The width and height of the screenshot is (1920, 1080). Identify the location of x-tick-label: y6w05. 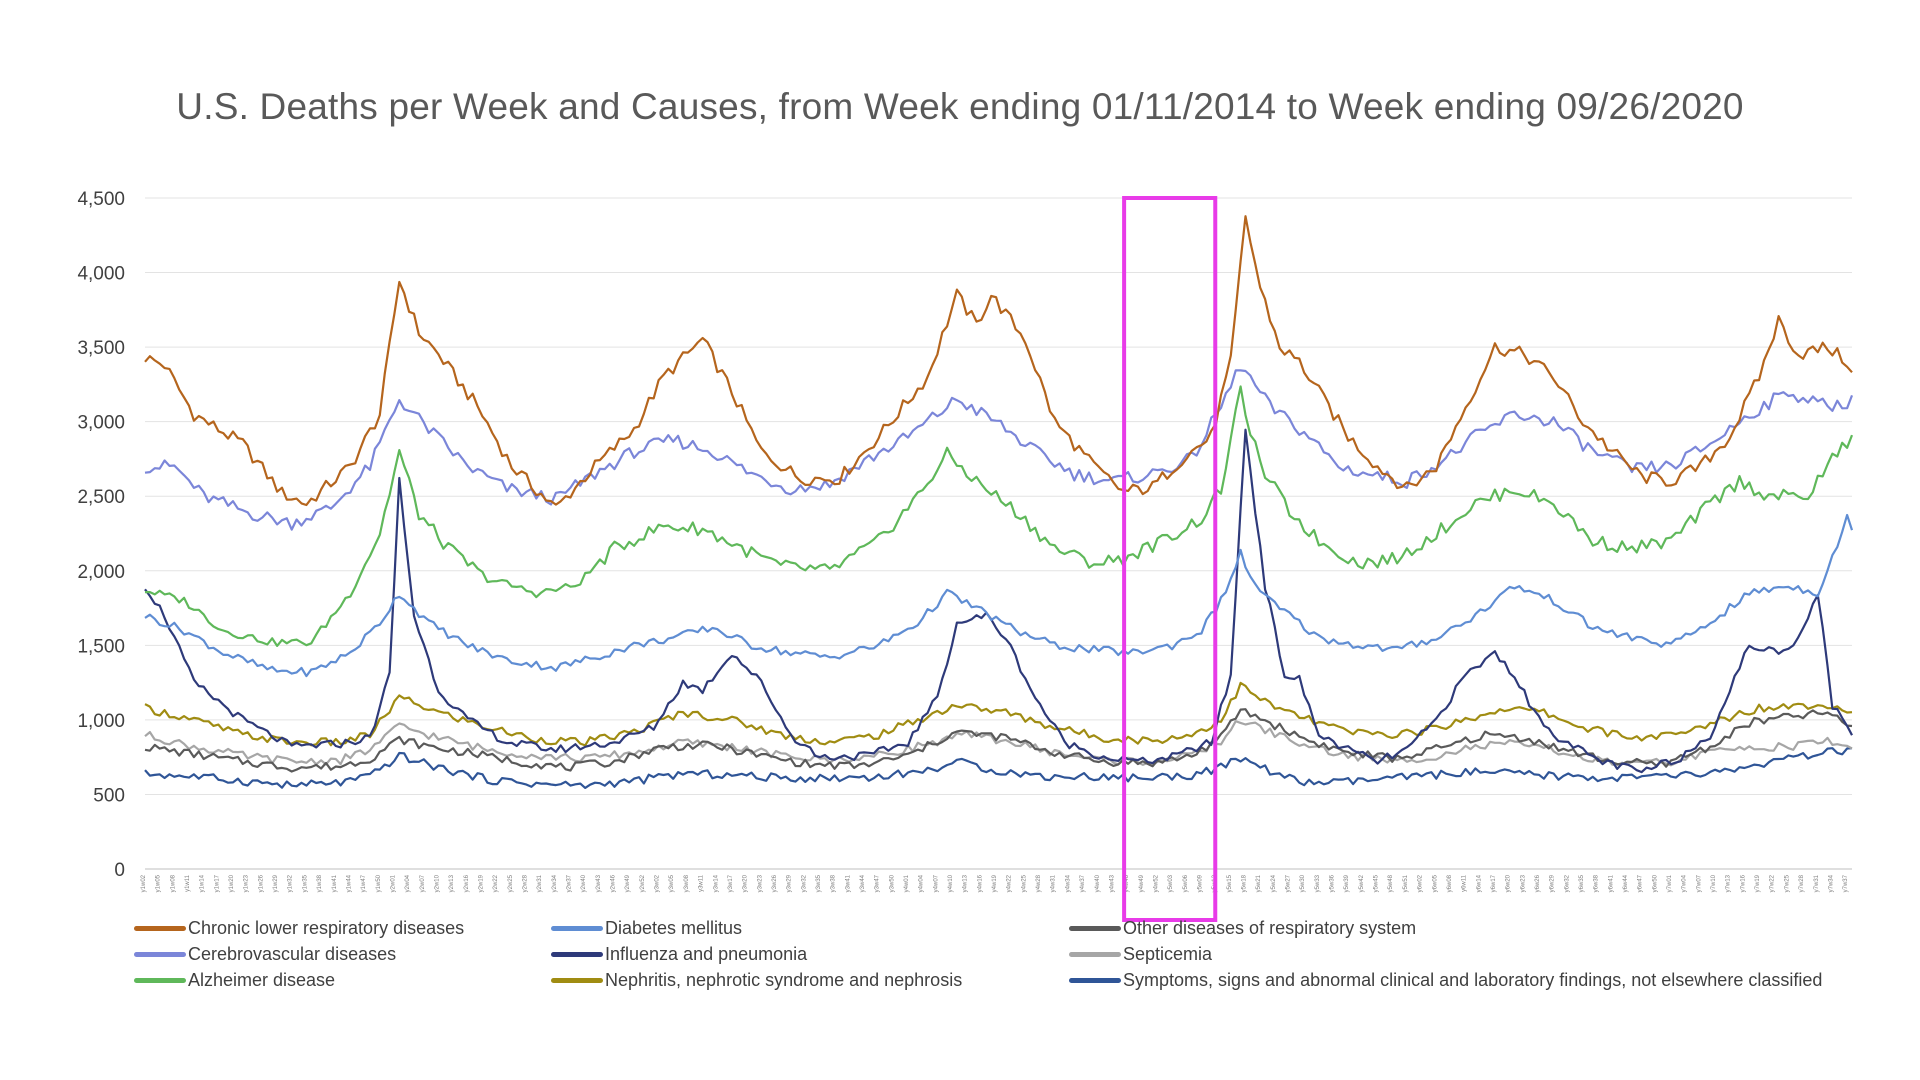
(1435, 883).